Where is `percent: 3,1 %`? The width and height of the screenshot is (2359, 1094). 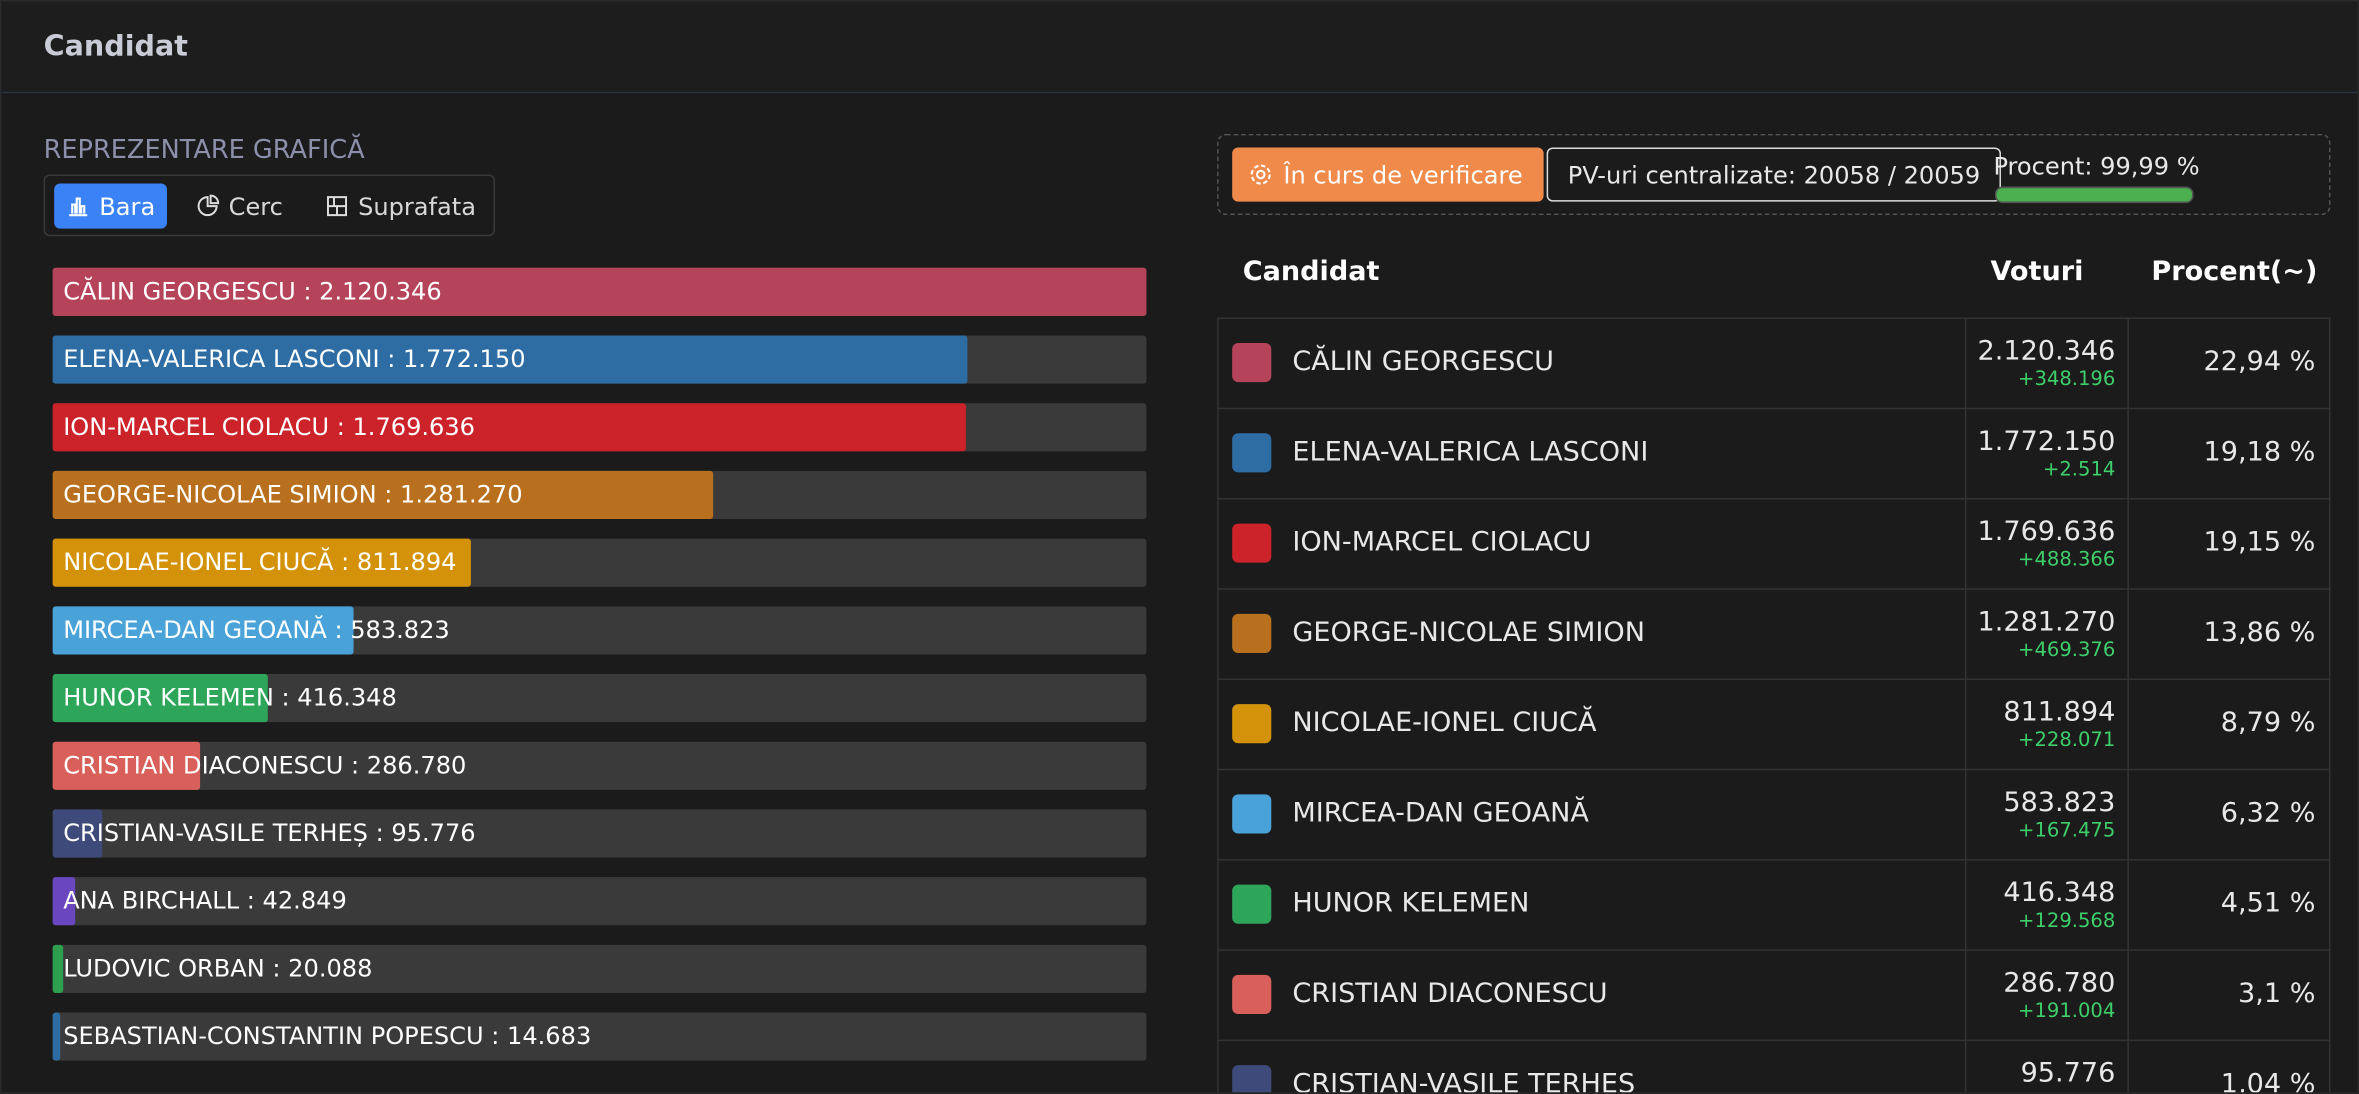
percent: 3,1 % is located at coordinates (2277, 993).